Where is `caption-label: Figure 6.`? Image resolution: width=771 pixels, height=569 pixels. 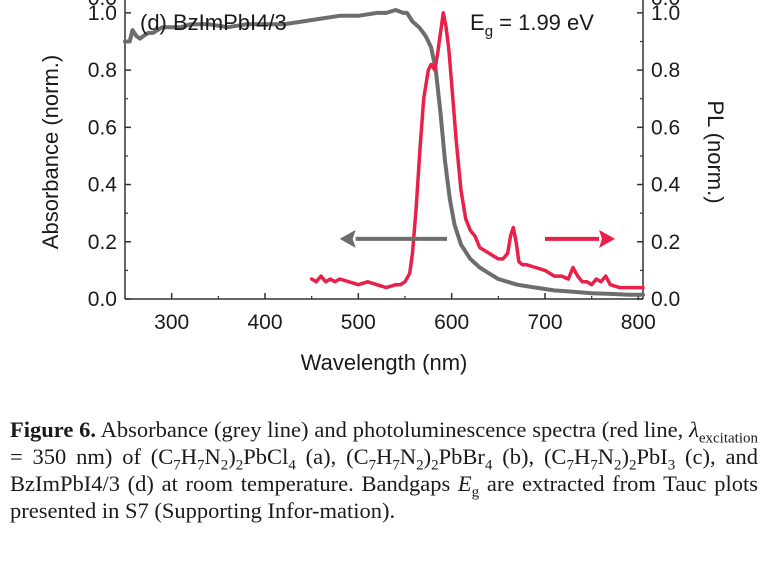 caption-label: Figure 6. is located at coordinates (53, 429).